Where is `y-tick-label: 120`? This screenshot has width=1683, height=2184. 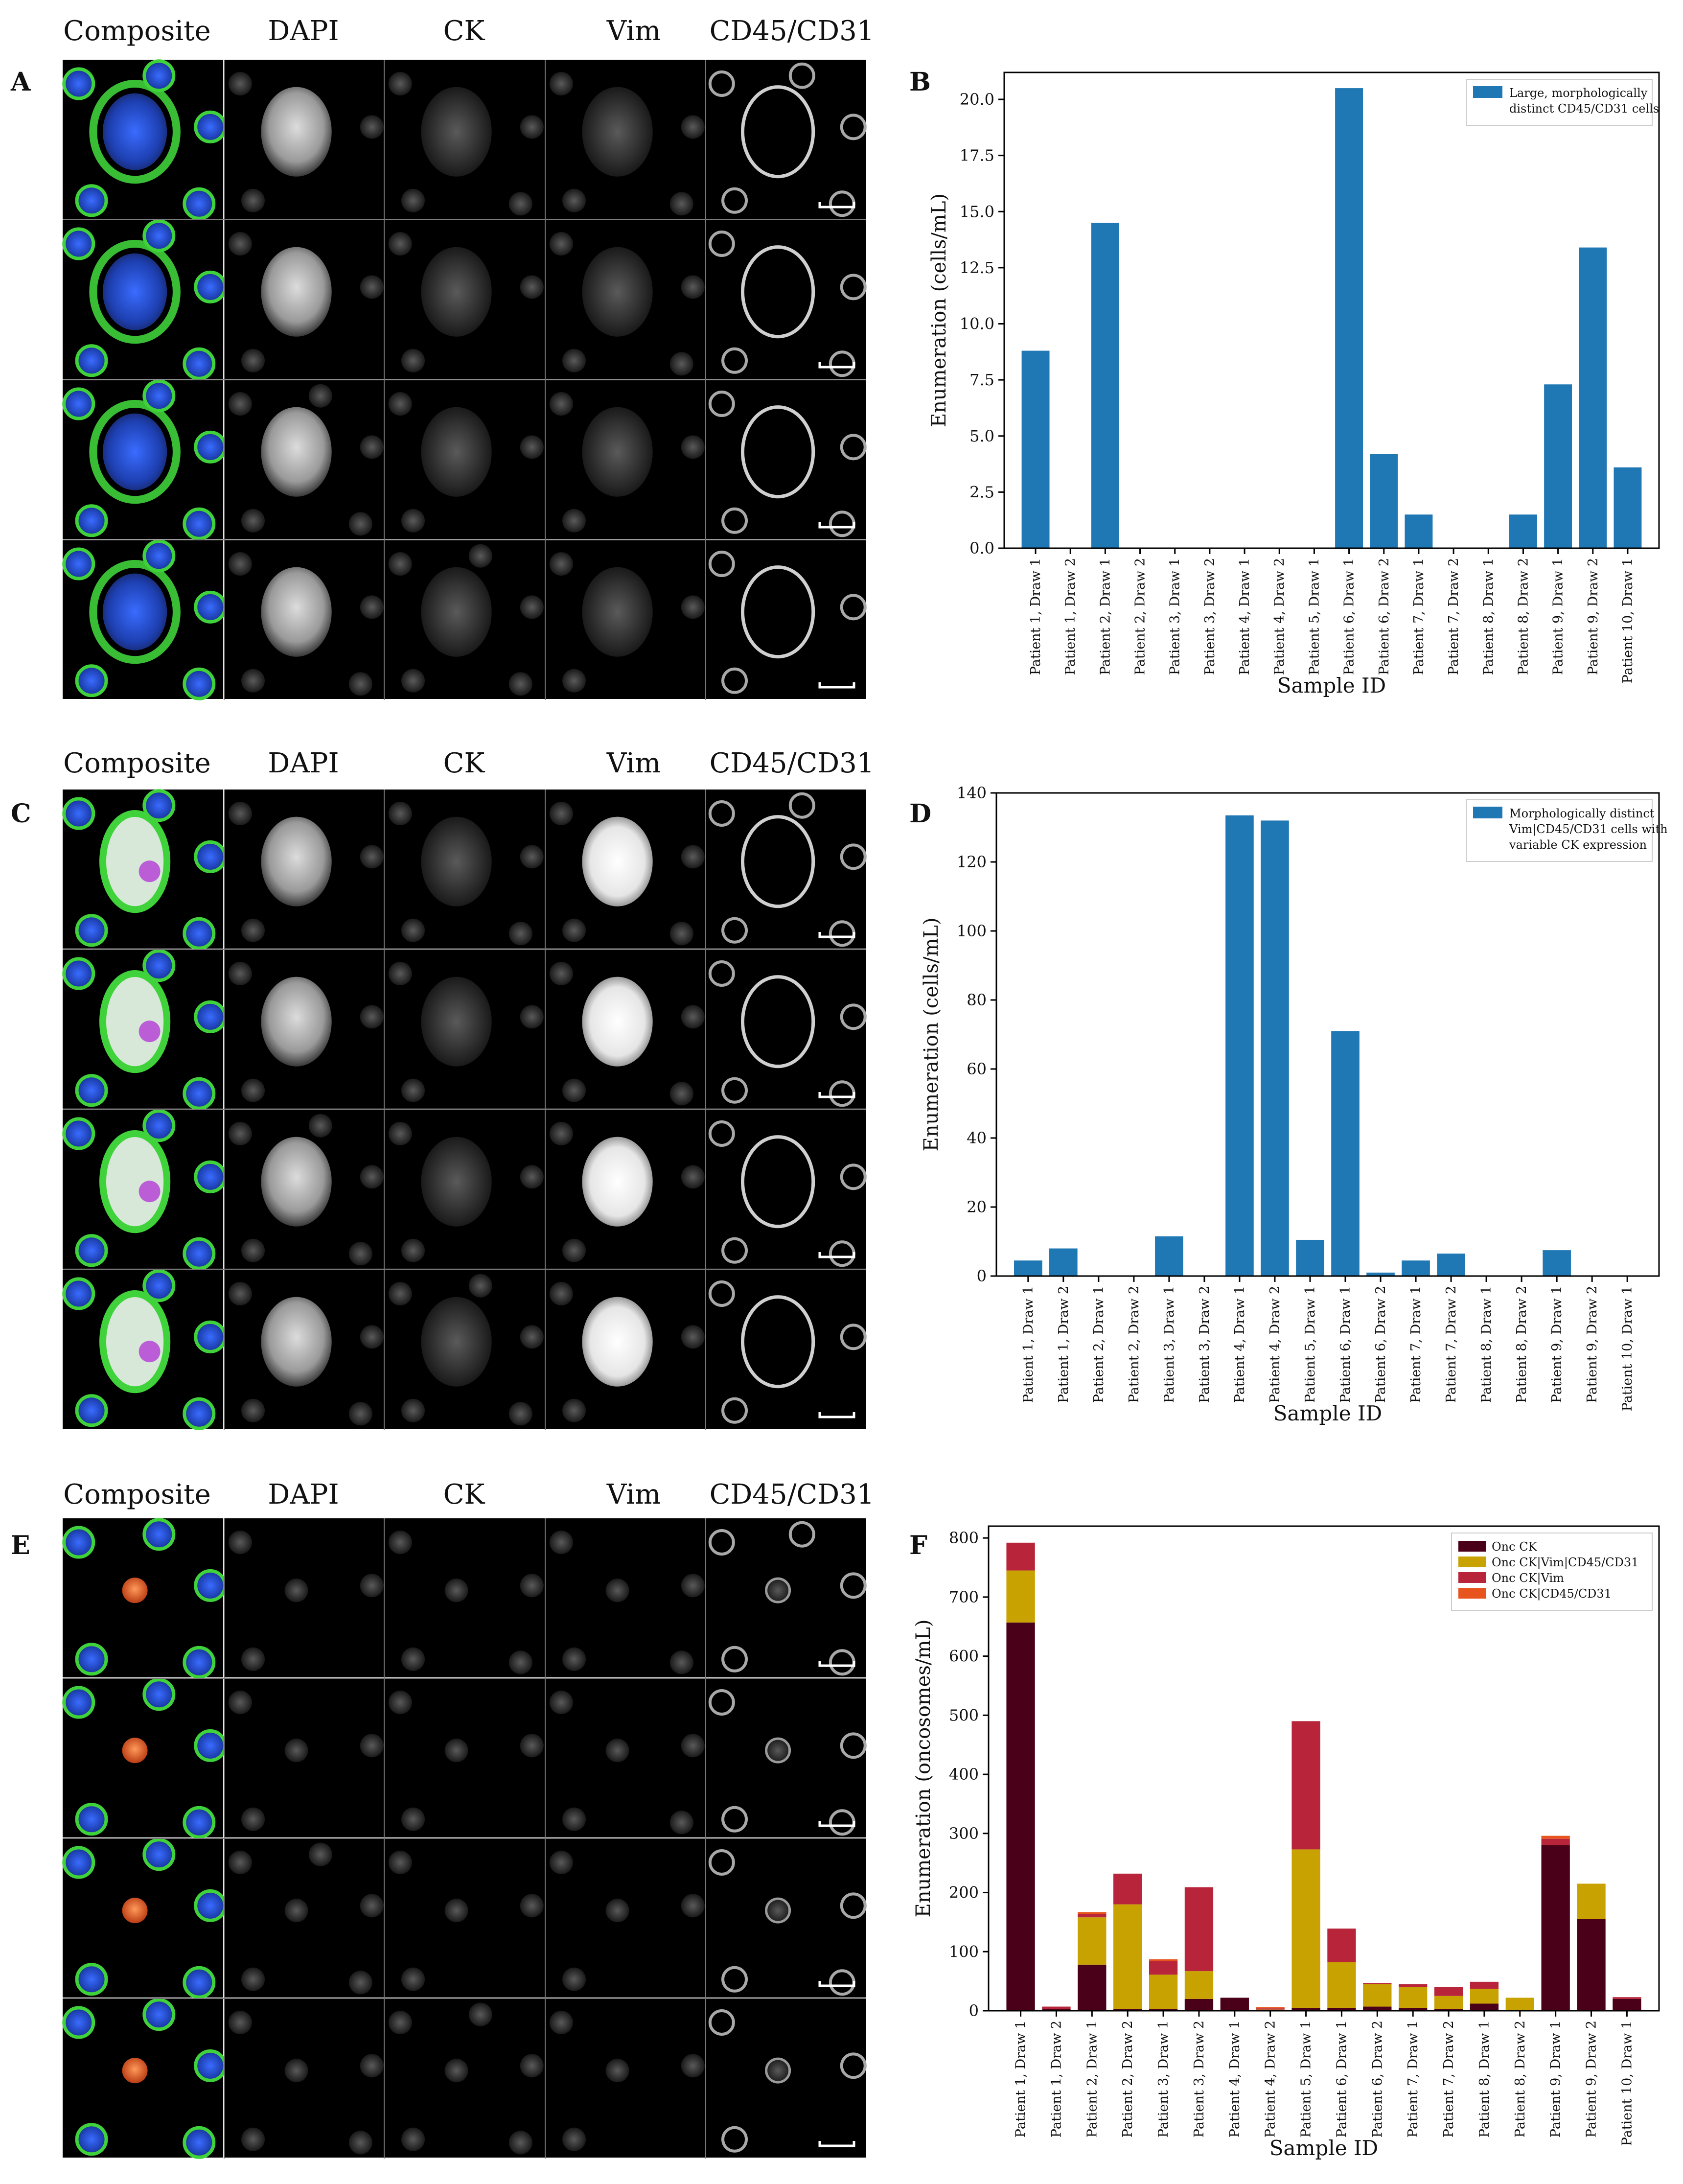 y-tick-label: 120 is located at coordinates (972, 862).